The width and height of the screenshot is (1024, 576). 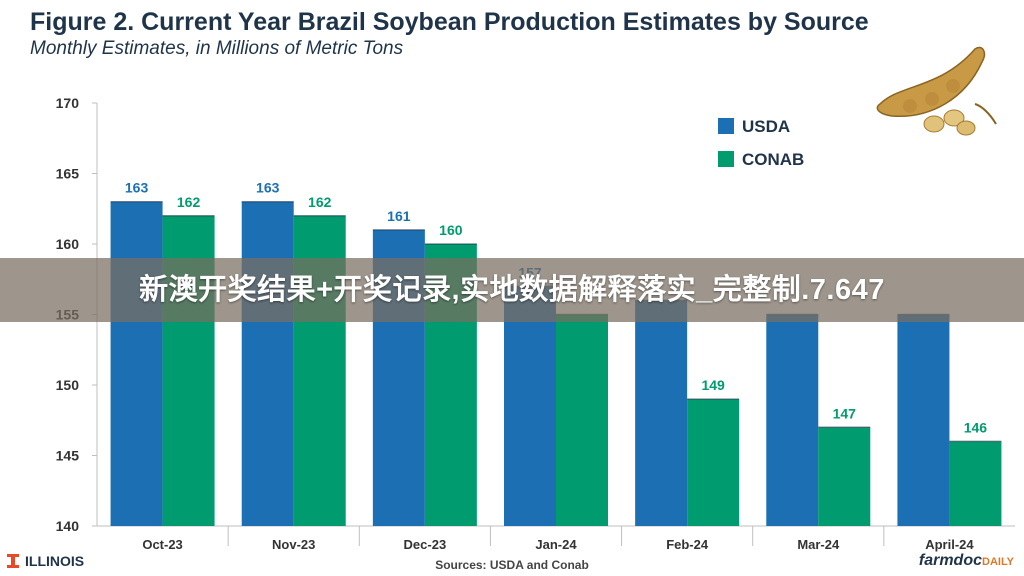 What do you see at coordinates (949, 544) in the screenshot?
I see `x-tick-label: April-24` at bounding box center [949, 544].